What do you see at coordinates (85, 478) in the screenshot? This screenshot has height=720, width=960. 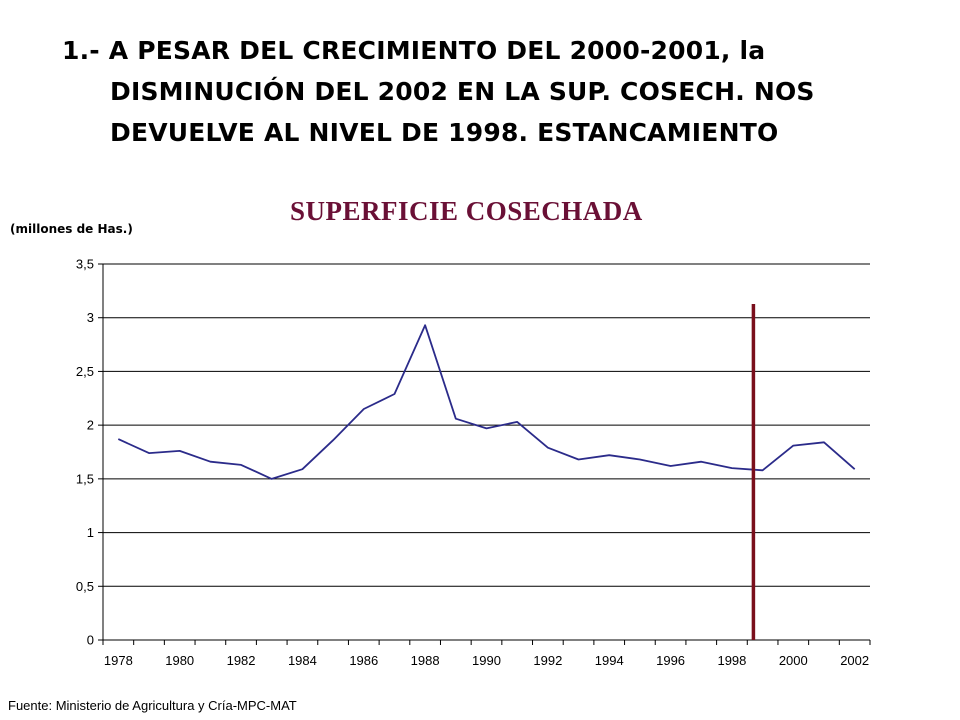 I see `y-tick-label: 1,5` at bounding box center [85, 478].